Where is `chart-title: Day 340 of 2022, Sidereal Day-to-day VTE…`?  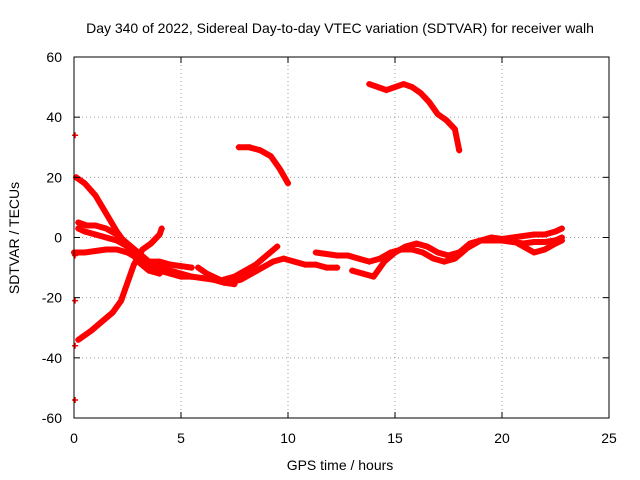
chart-title: Day 340 of 2022, Sidereal Day-to-day VTE… is located at coordinates (340, 28).